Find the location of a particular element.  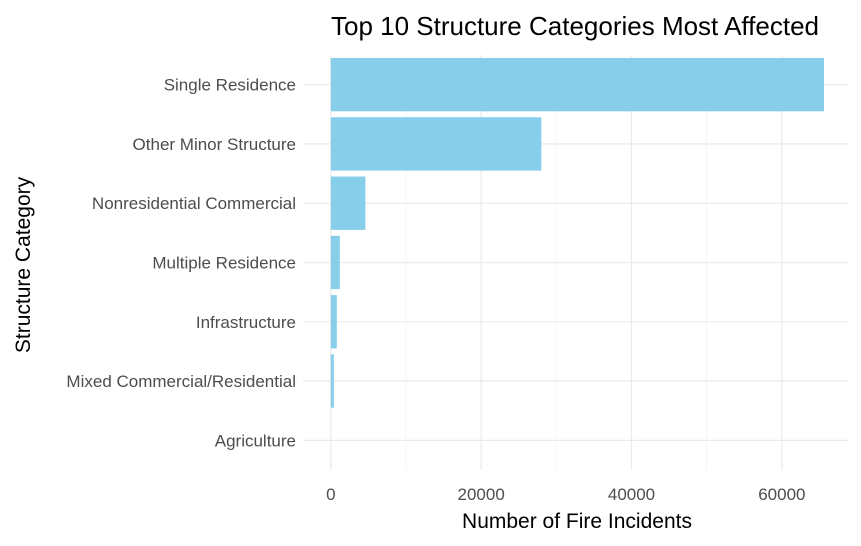

x-tick-labels: 0 20000 40000 60000 is located at coordinates (565, 494).